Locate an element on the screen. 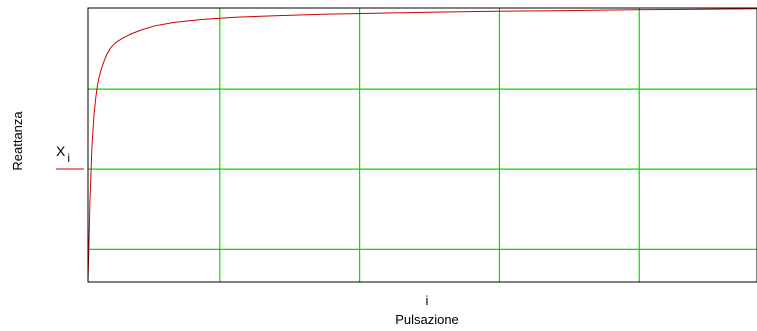  svg-text: Xi is located at coordinates (63, 154).